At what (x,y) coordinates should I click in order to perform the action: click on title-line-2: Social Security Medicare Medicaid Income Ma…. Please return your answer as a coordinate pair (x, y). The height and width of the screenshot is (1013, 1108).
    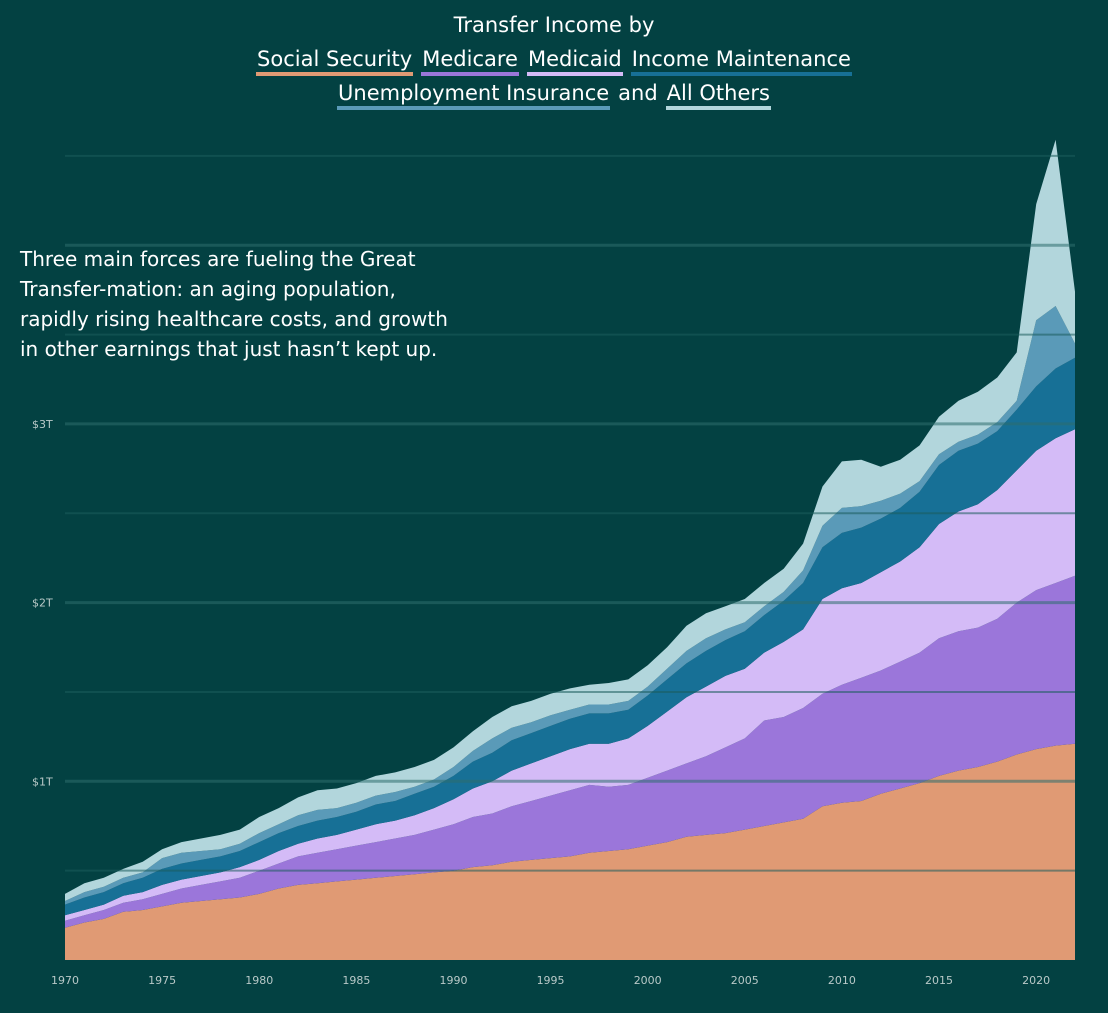
    Looking at the image, I should click on (554, 59).